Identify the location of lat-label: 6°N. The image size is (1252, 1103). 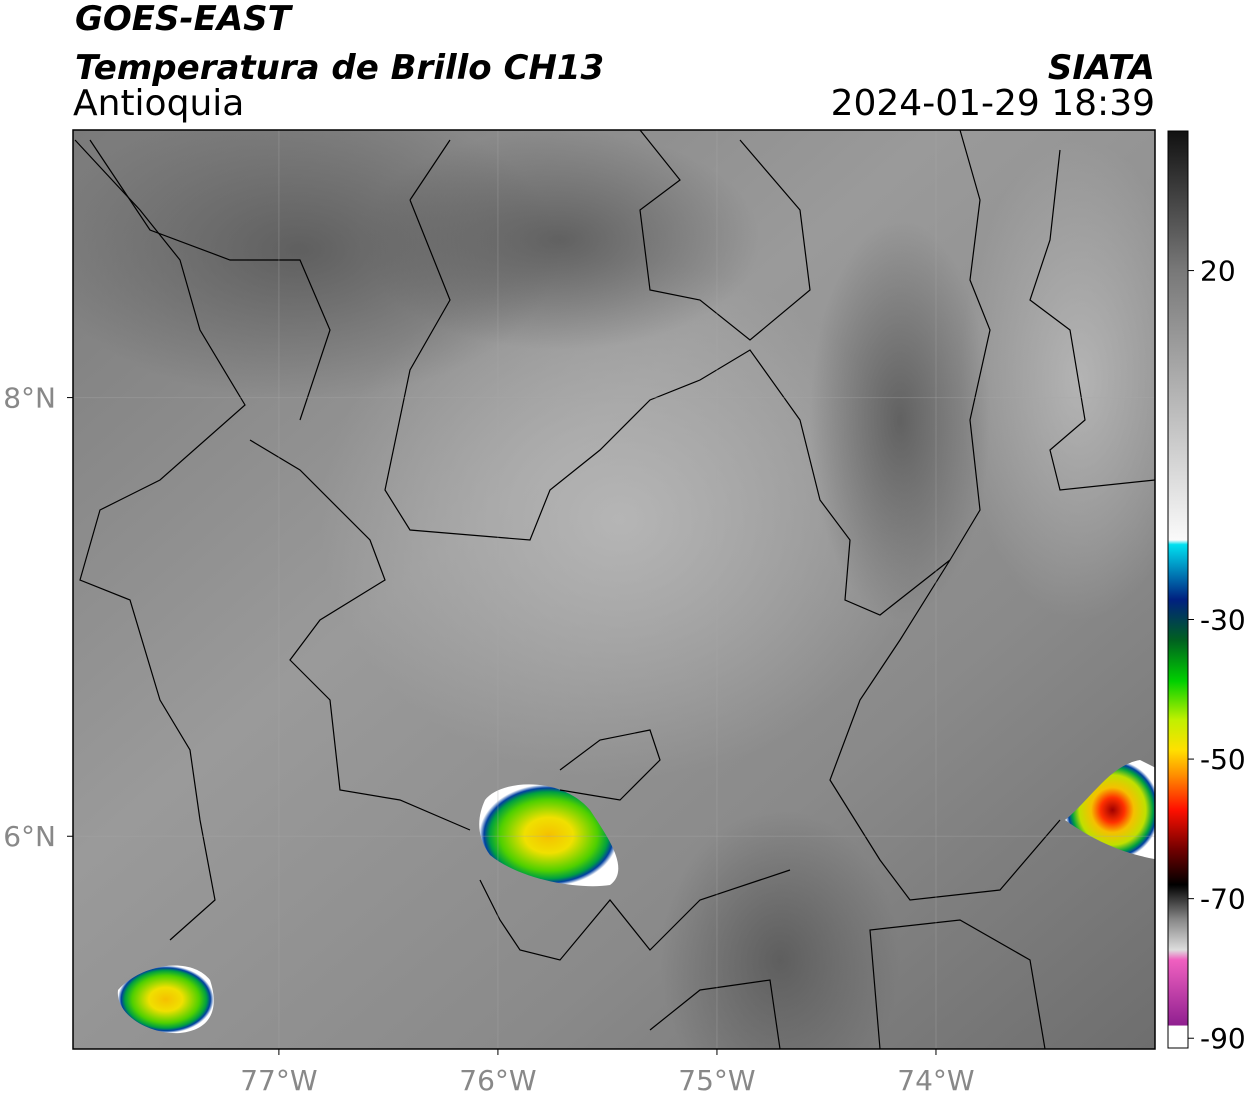
(29, 836).